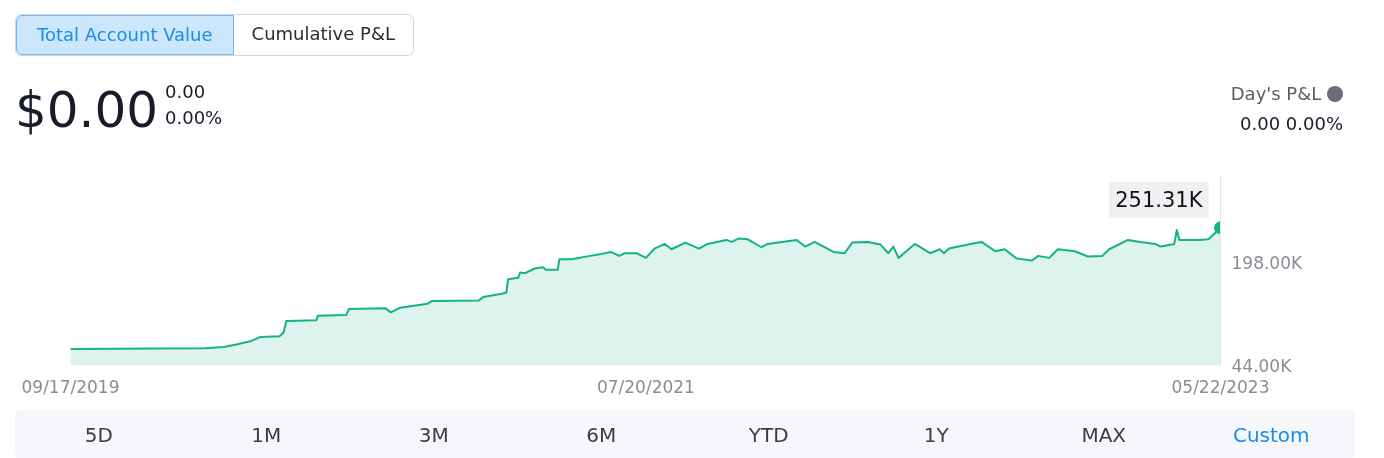  What do you see at coordinates (194, 117) in the screenshot?
I see `text: 0.00%` at bounding box center [194, 117].